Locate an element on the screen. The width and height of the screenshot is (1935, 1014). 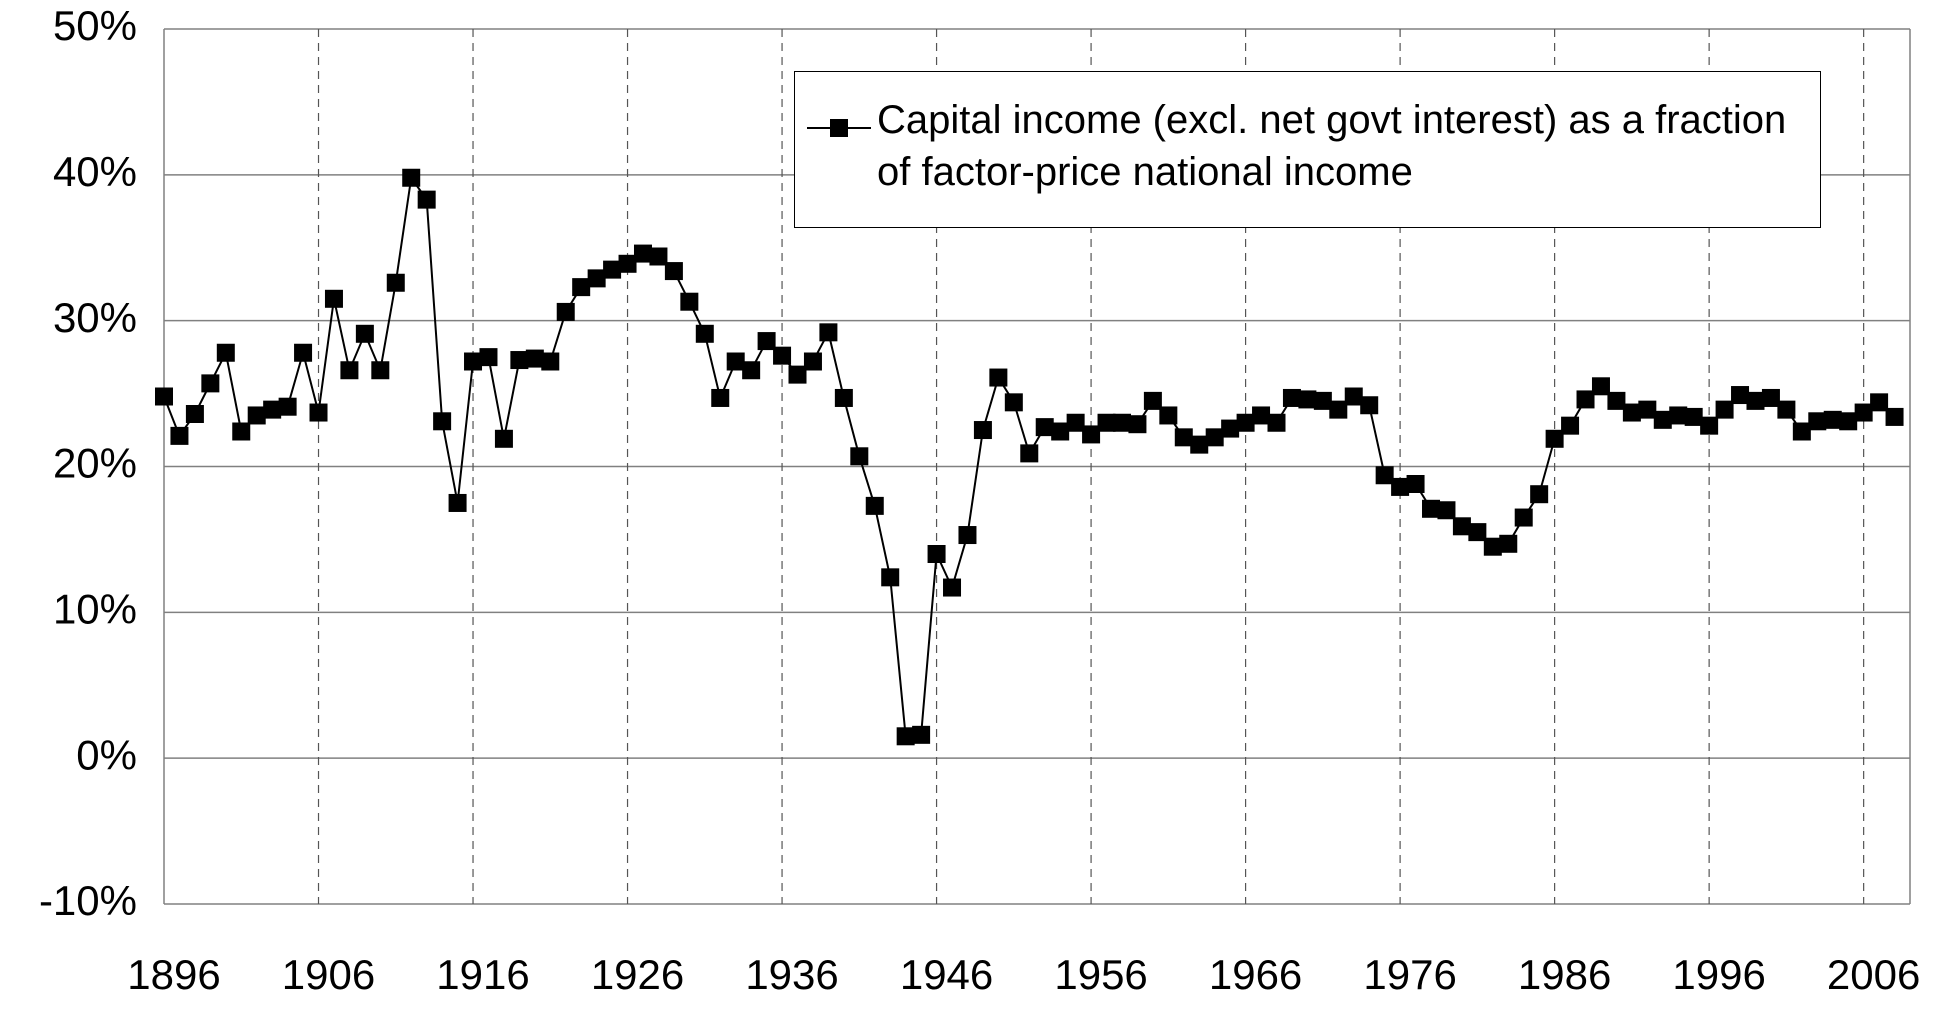
x-tick-label: 1996 is located at coordinates (1718, 974).